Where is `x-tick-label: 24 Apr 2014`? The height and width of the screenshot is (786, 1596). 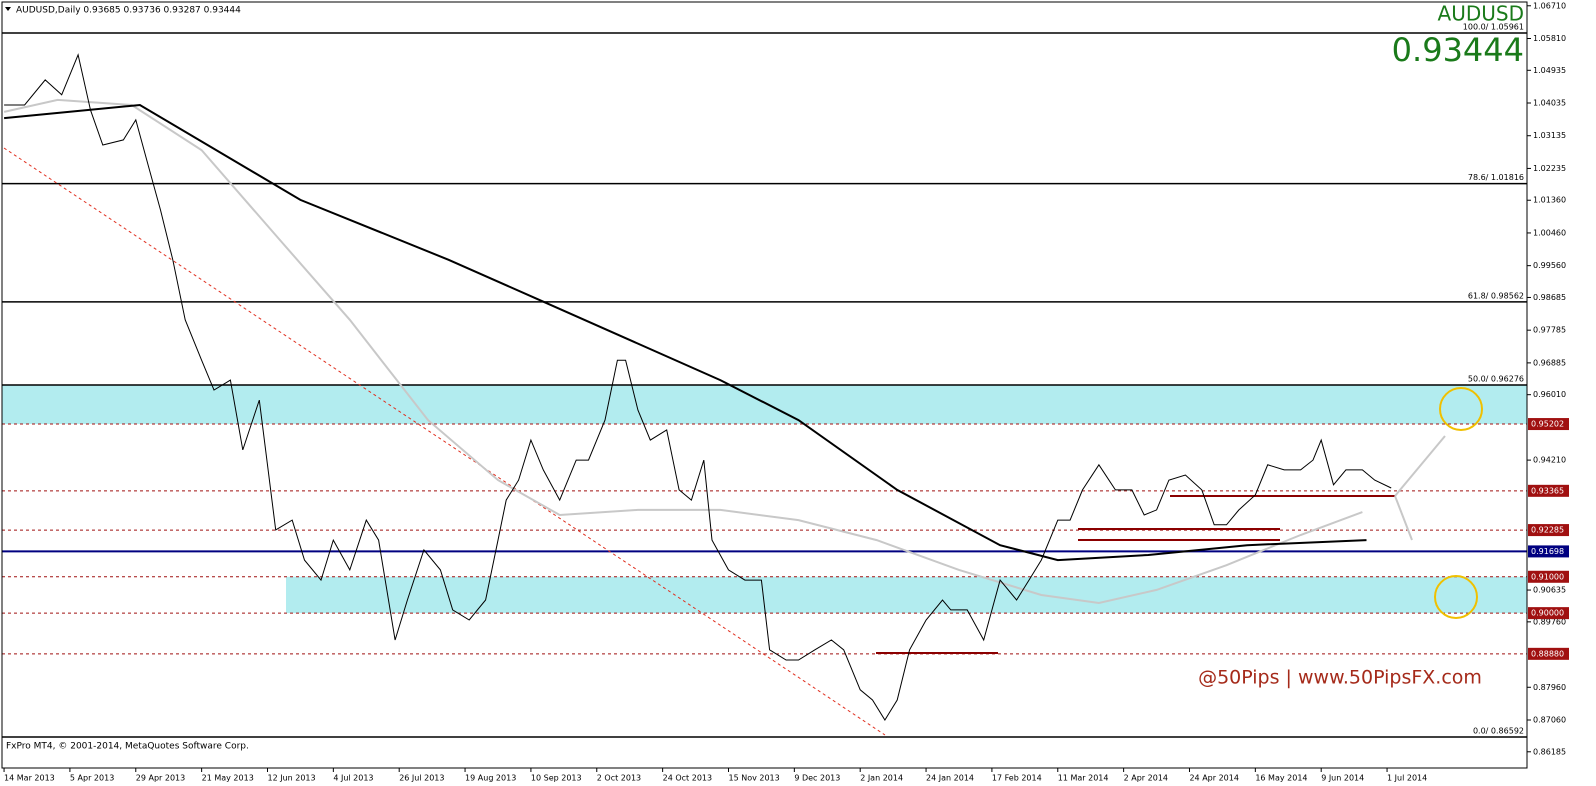 x-tick-label: 24 Apr 2014 is located at coordinates (1213, 778).